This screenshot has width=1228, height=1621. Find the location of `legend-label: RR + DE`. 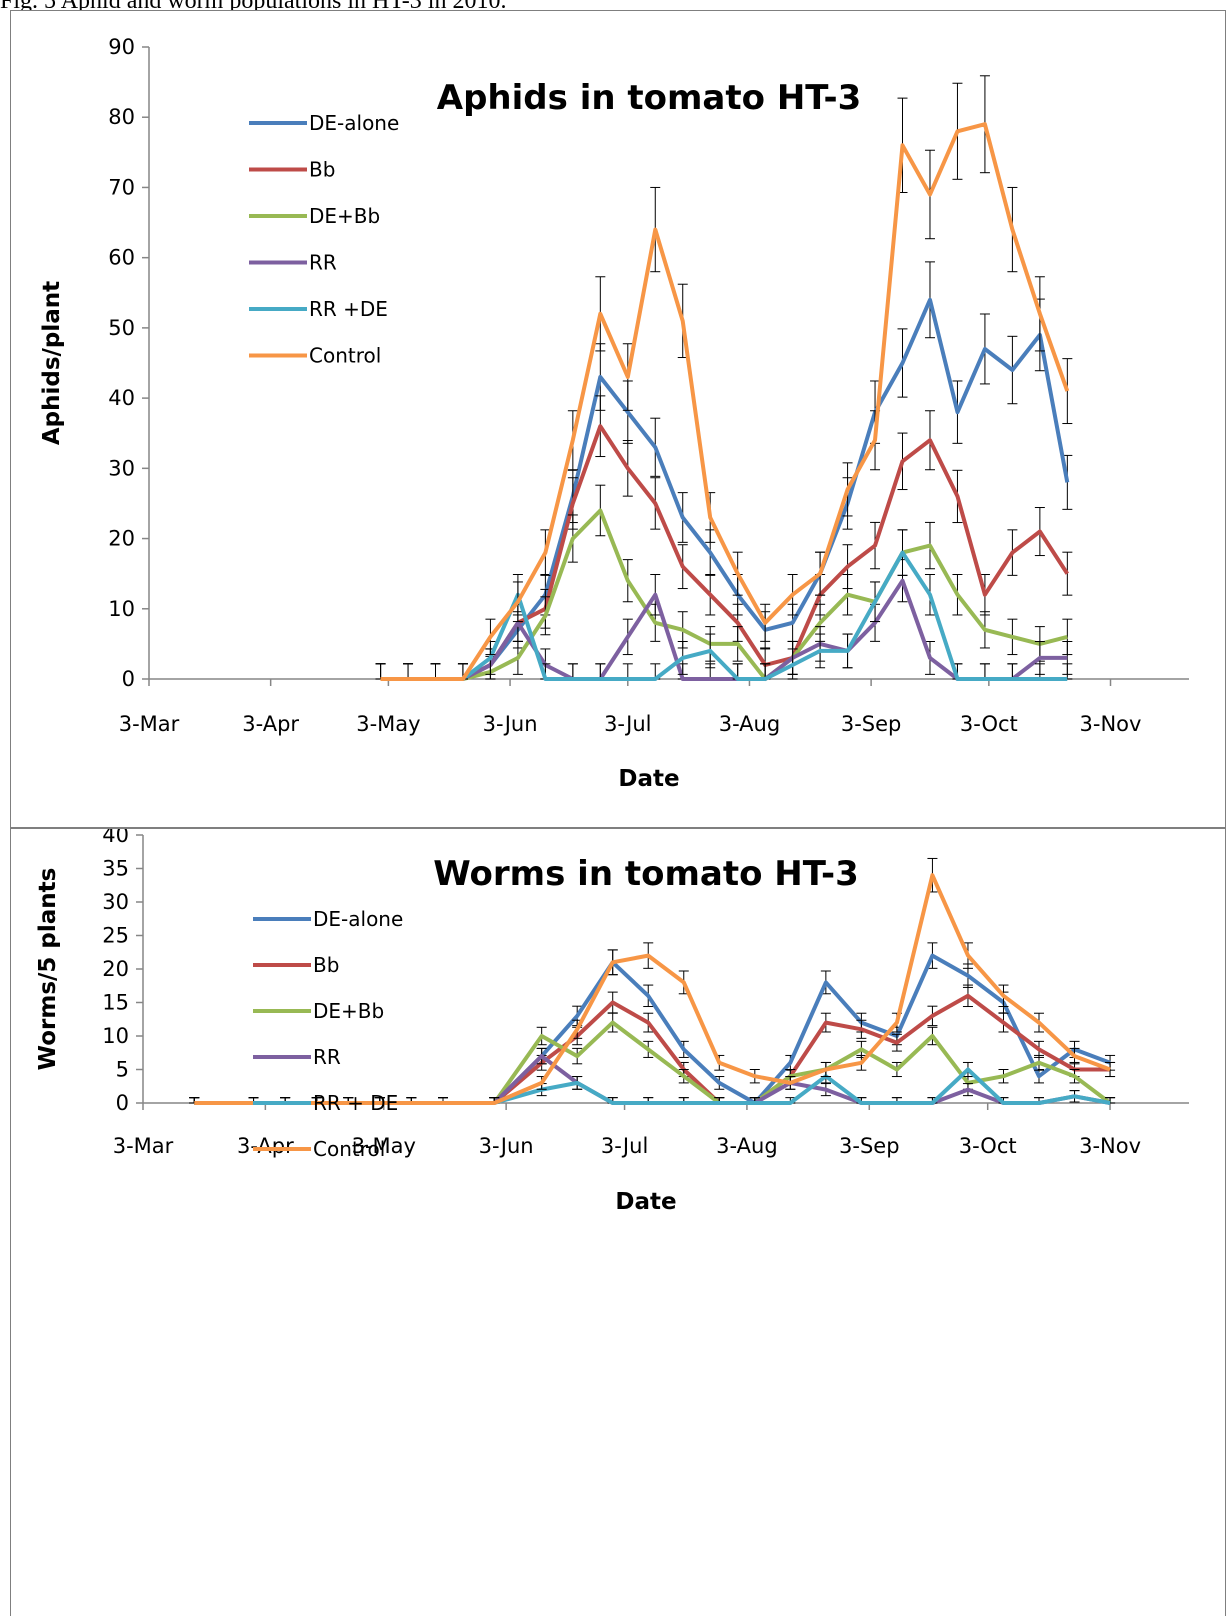

legend-label: RR + DE is located at coordinates (355, 1103).